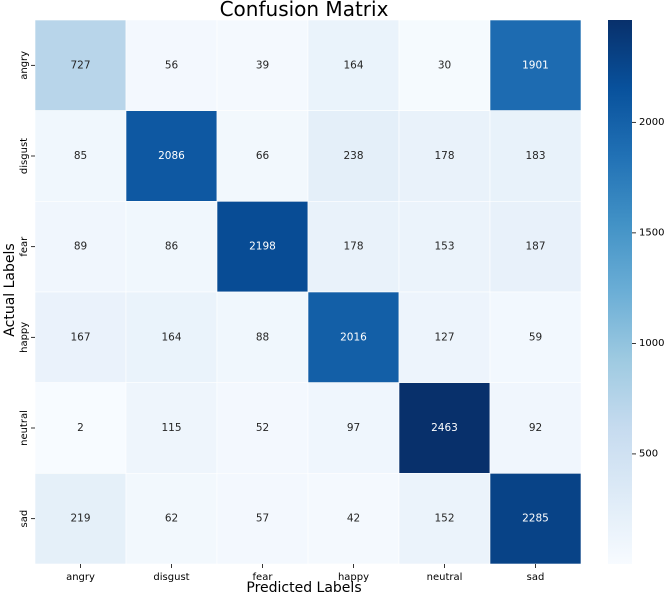 The height and width of the screenshot is (597, 664). I want to click on cell-value-label: 52, so click(262, 428).